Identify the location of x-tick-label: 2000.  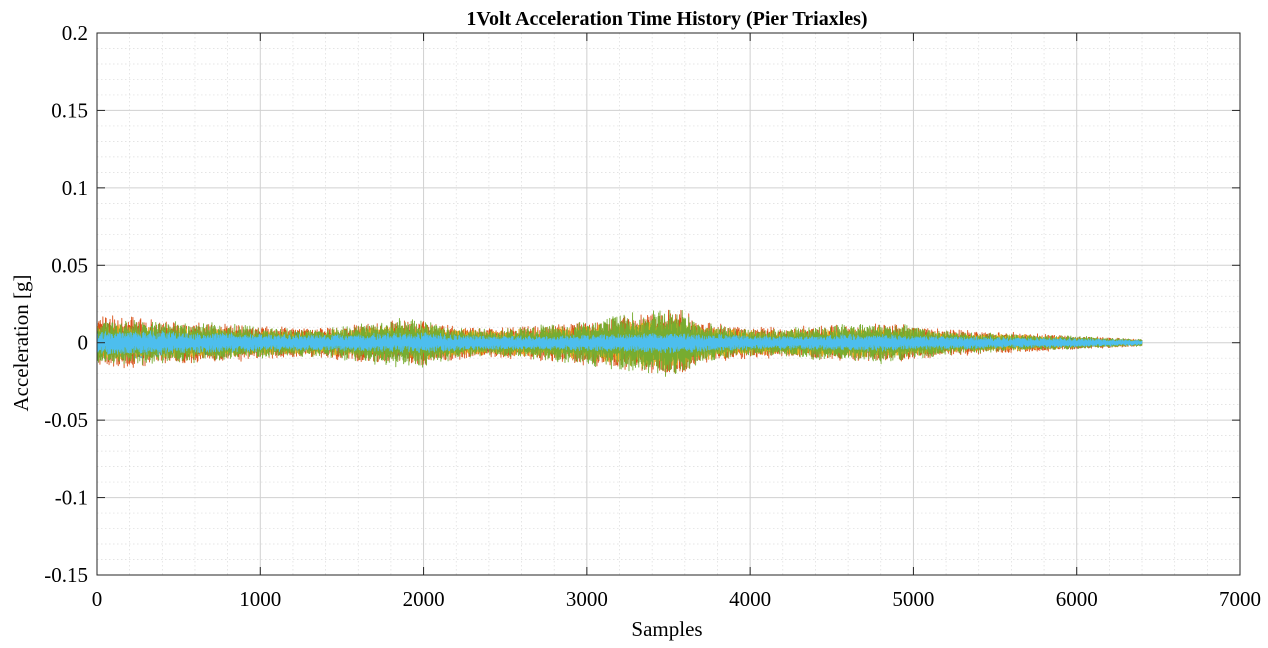
(424, 599).